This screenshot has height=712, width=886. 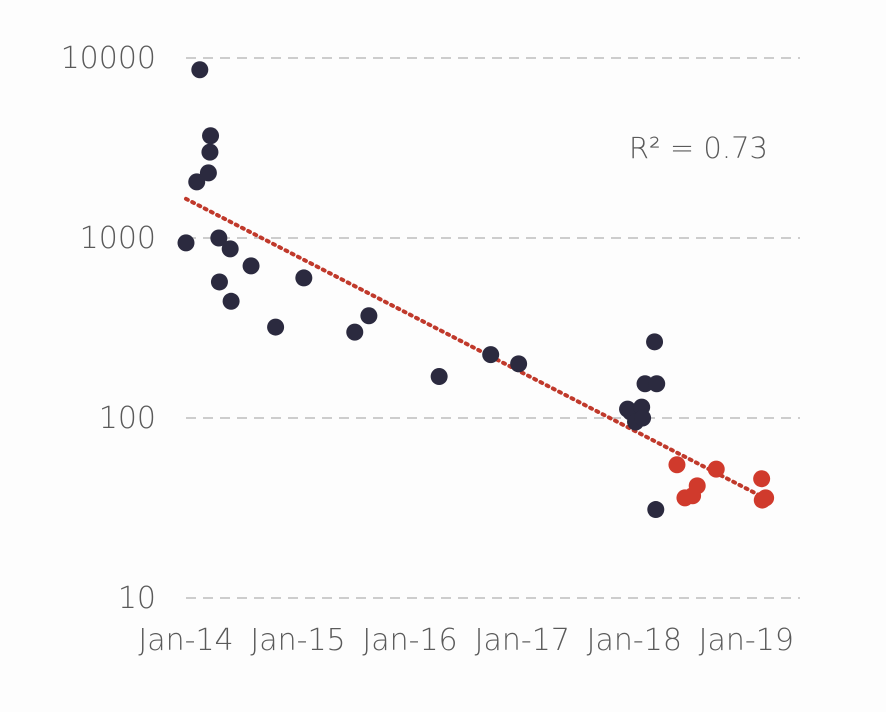 I want to click on x-tick-label: Jan-17, so click(x=522, y=640).